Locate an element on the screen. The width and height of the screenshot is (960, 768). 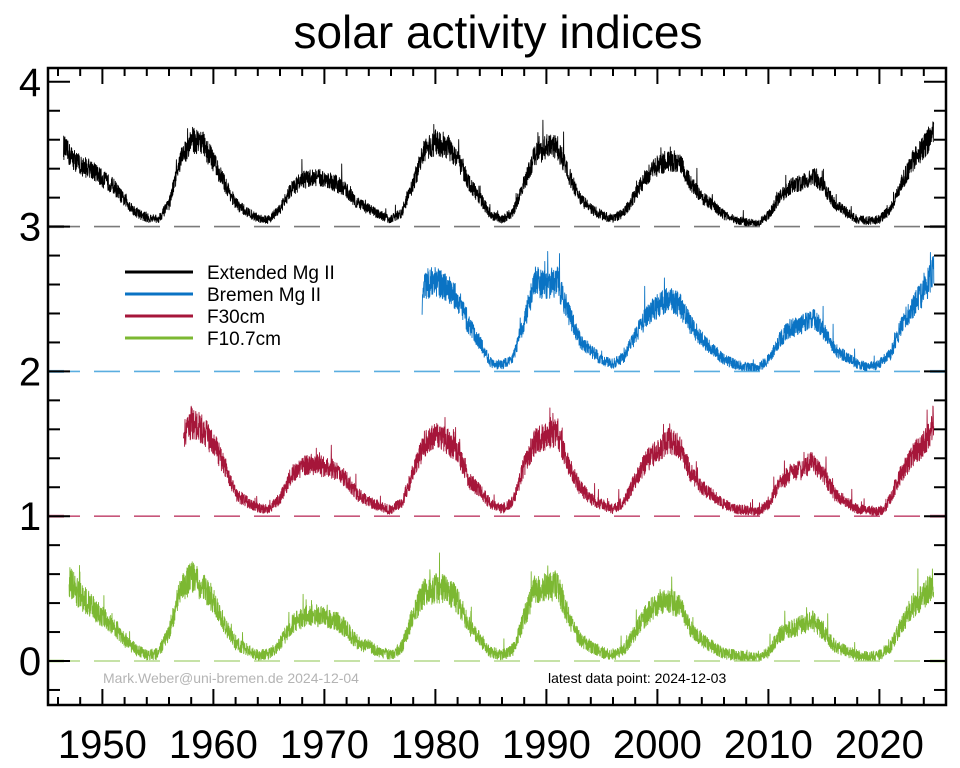
legend-label: Extended Mg II is located at coordinates (271, 273).